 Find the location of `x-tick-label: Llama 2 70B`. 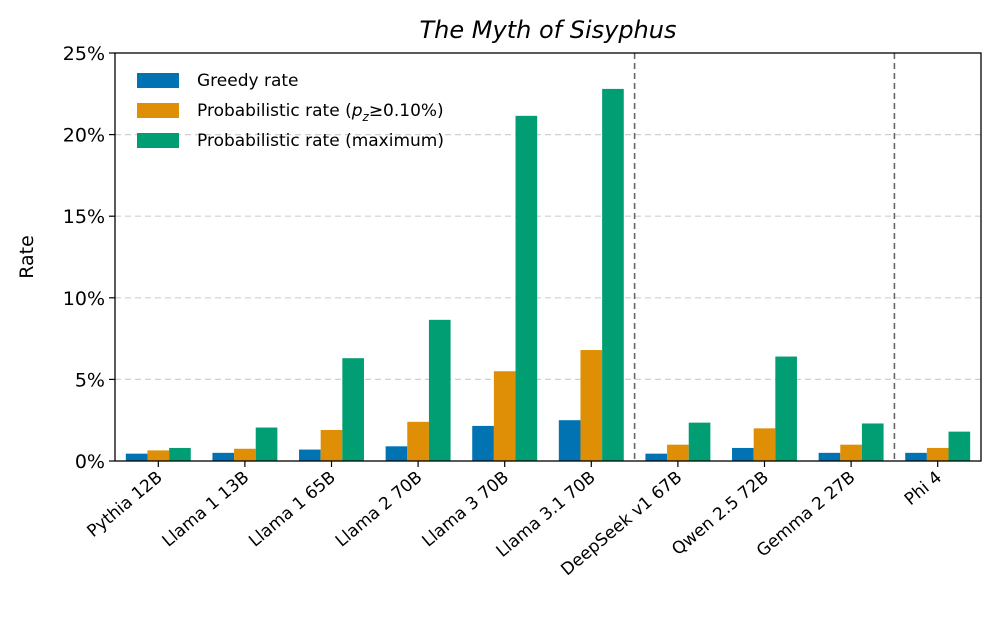

x-tick-label: Llama 2 70B is located at coordinates (379, 510).